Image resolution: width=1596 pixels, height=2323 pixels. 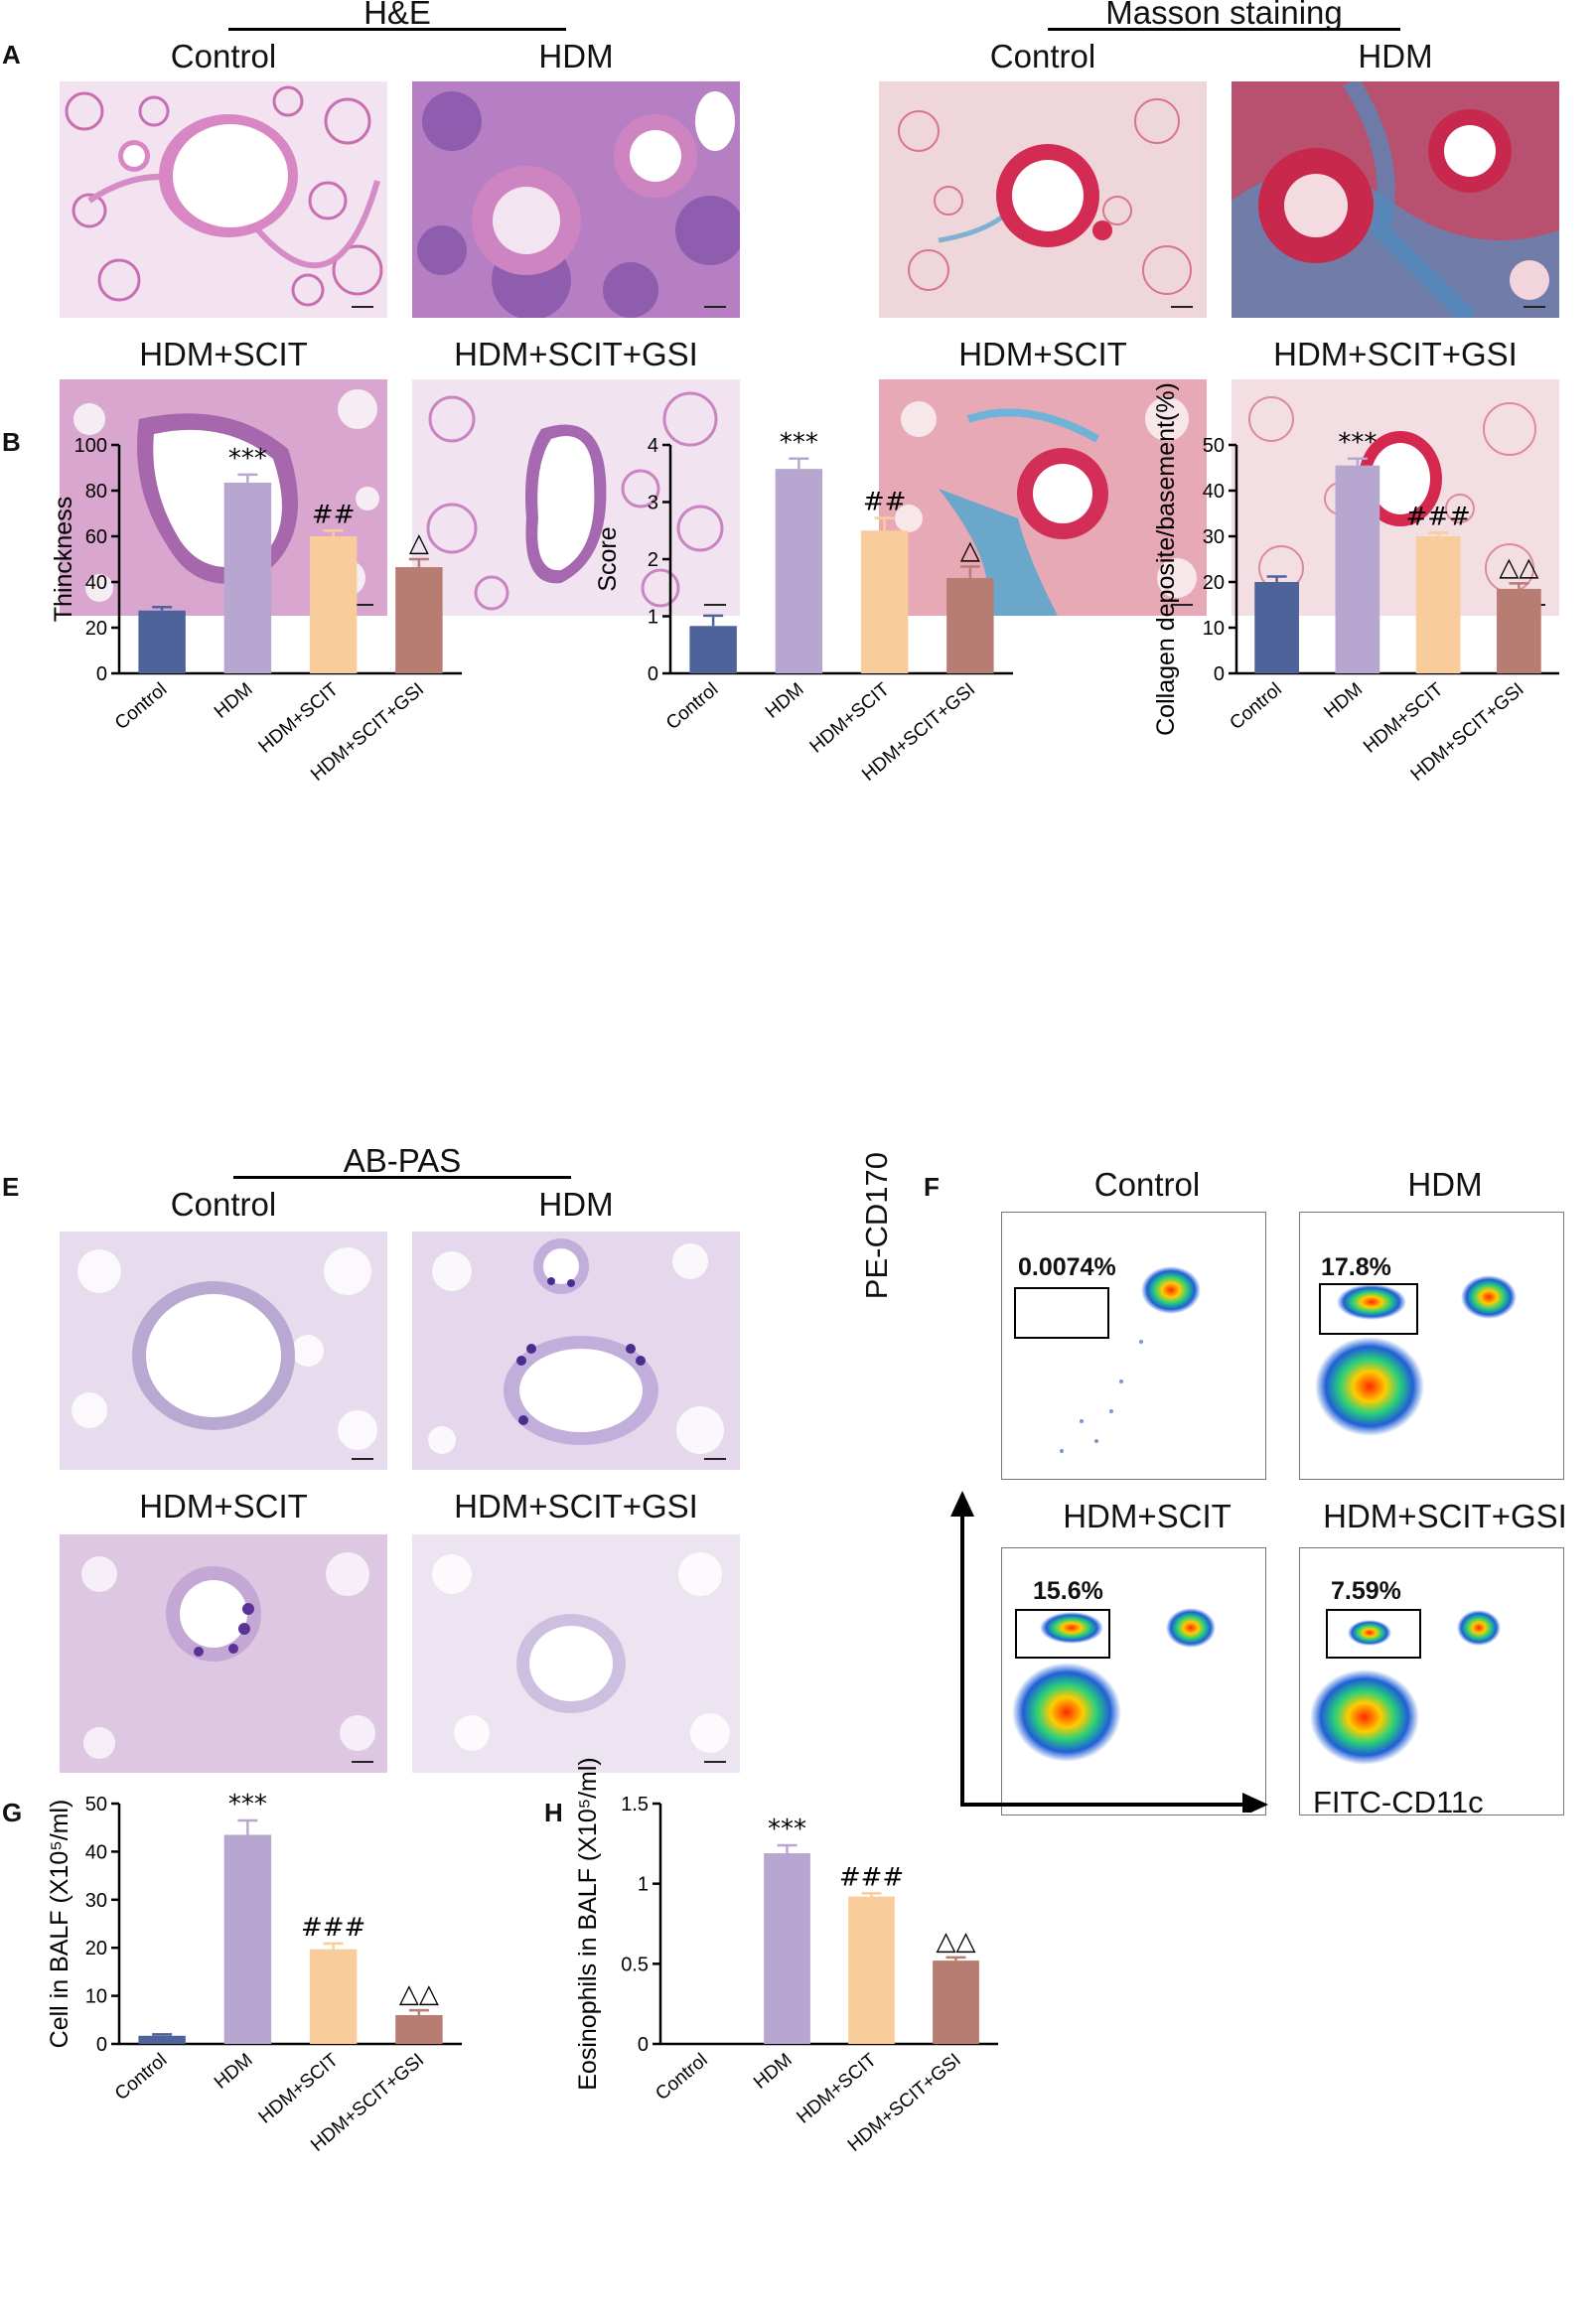 What do you see at coordinates (799, 443) in the screenshot?
I see `chart-c-significance: ***` at bounding box center [799, 443].